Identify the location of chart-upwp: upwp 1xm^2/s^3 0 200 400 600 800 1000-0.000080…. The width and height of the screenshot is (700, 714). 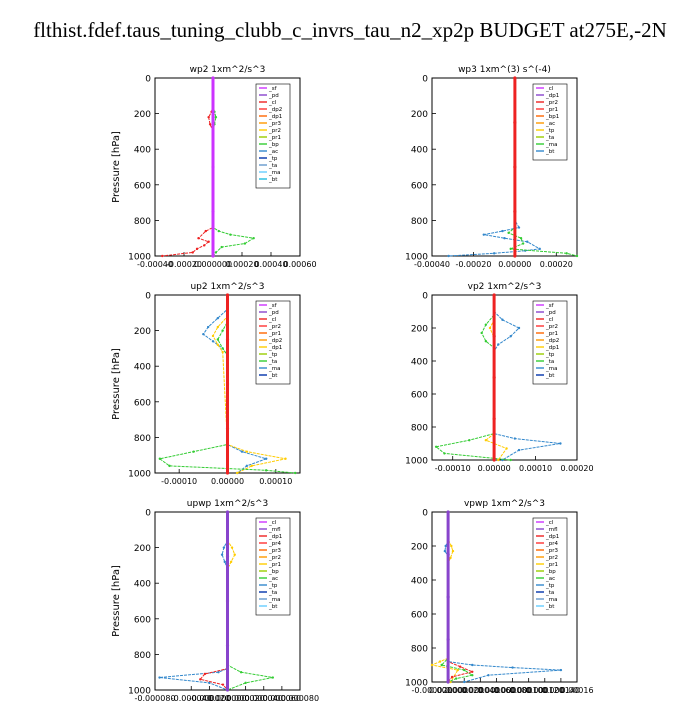
(215, 601).